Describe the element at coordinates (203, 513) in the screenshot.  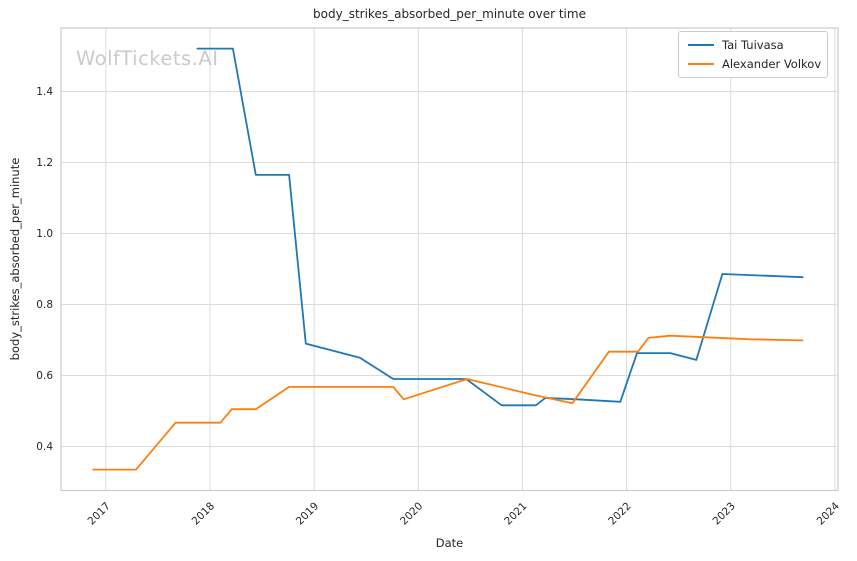
I see `x-tick-label: 2018` at that location.